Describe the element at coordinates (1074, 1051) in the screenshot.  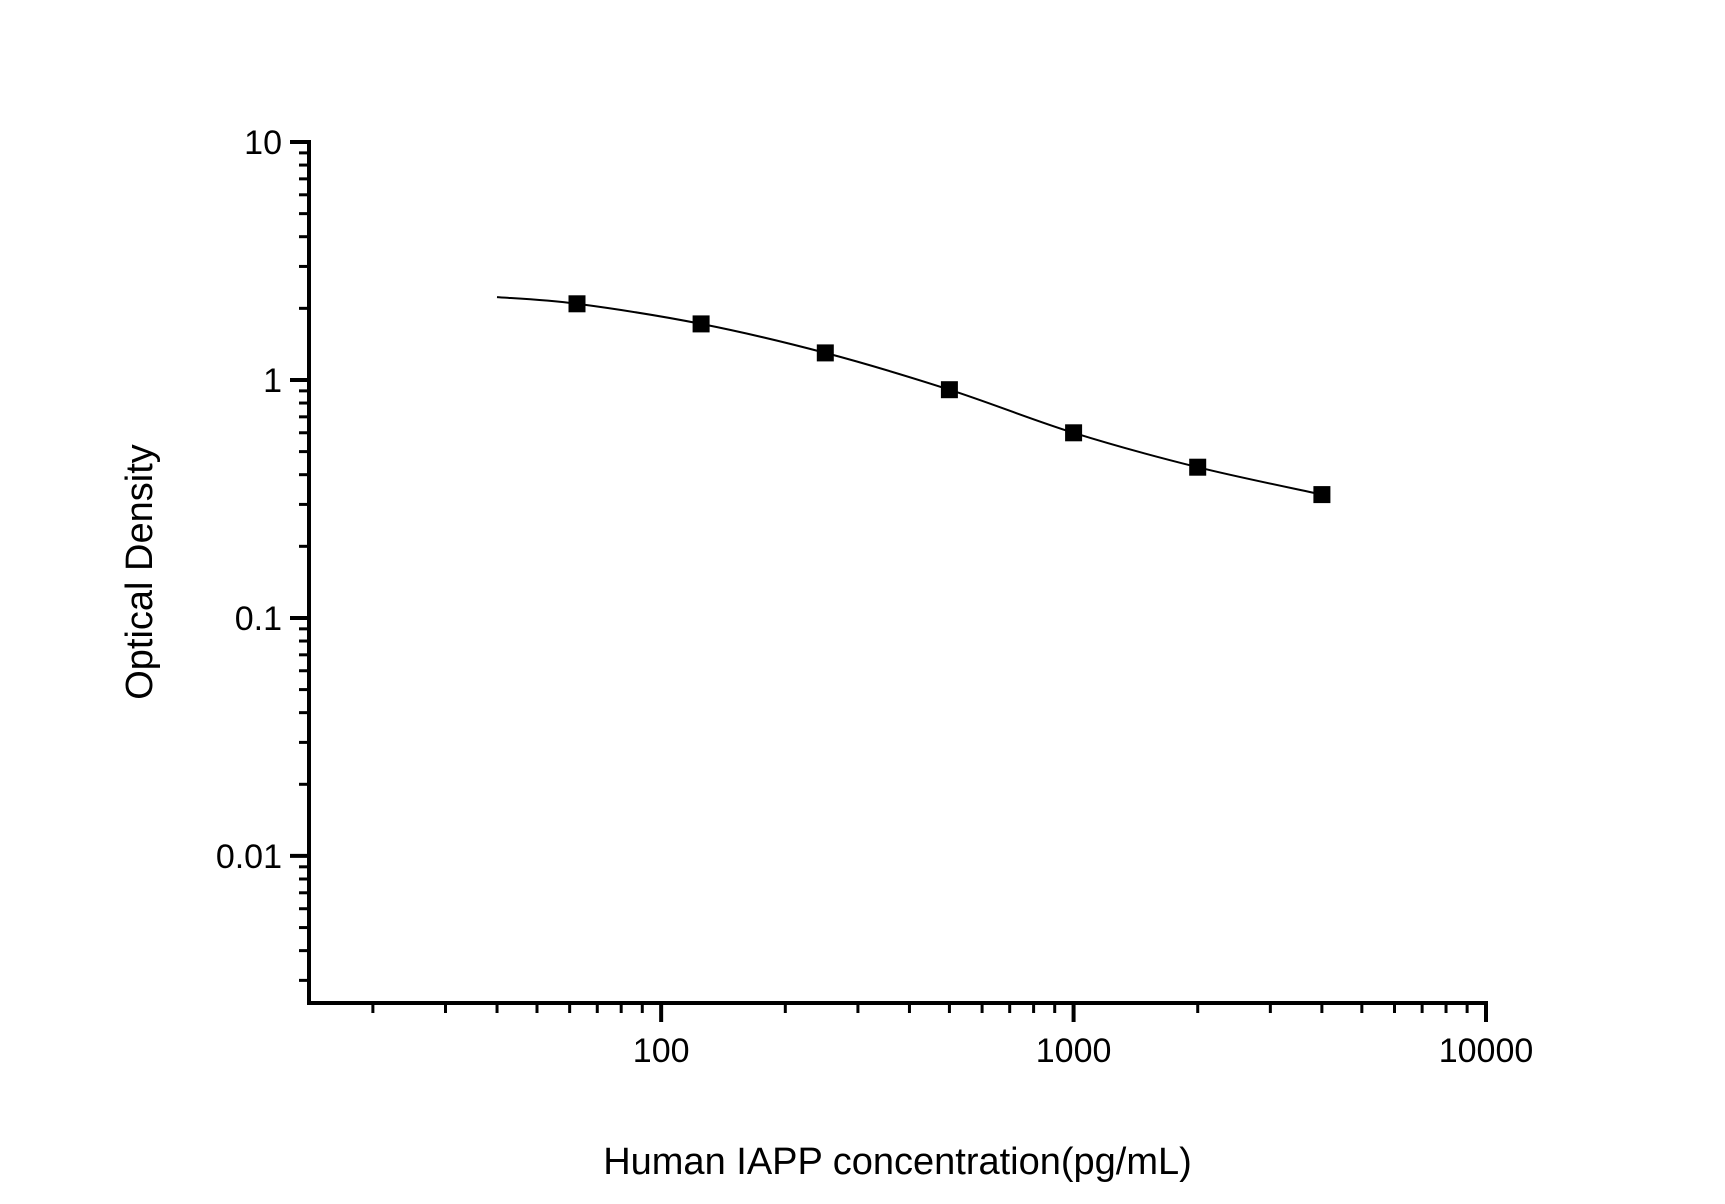
I see `x-tick-label: 1000` at that location.